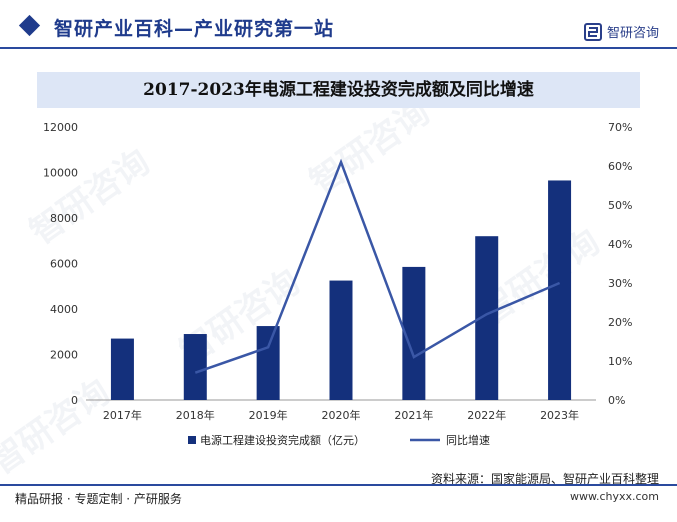  Describe the element at coordinates (632, 33) in the screenshot. I see `brand-name: 智研咨询` at that location.